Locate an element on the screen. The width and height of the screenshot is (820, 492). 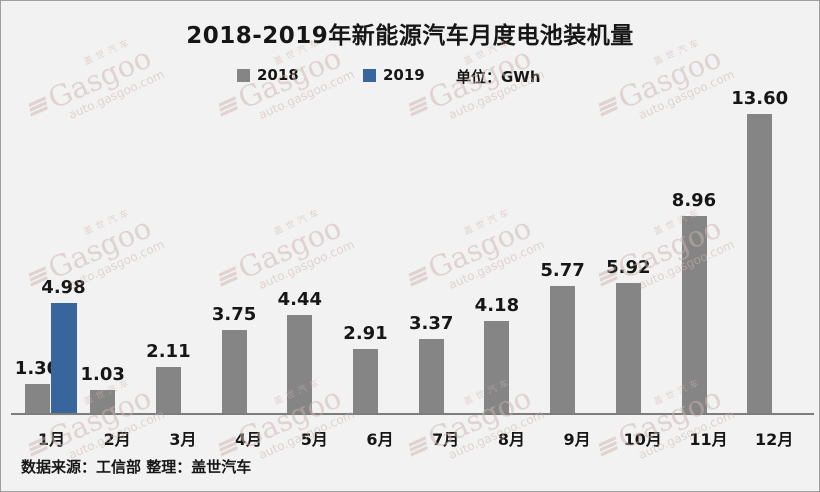
value-label-2018-2月: 1.03 is located at coordinates (102, 374).